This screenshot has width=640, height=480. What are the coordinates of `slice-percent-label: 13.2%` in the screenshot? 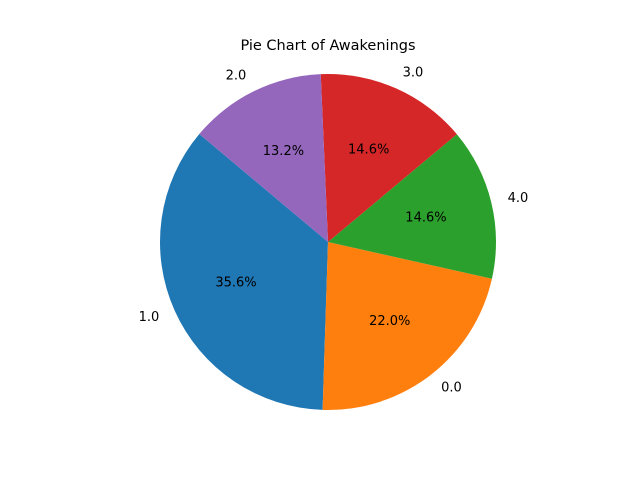 It's located at (283, 151).